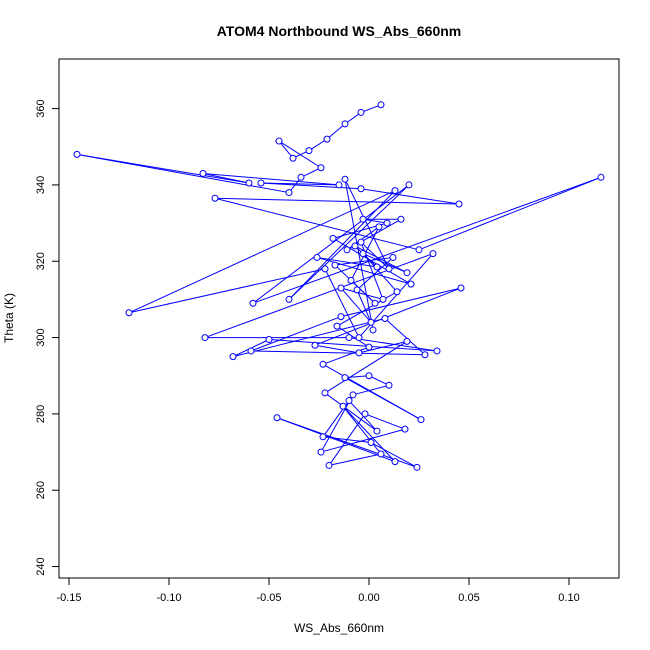  Describe the element at coordinates (41, 185) in the screenshot. I see `y-tick-label: 340` at that location.